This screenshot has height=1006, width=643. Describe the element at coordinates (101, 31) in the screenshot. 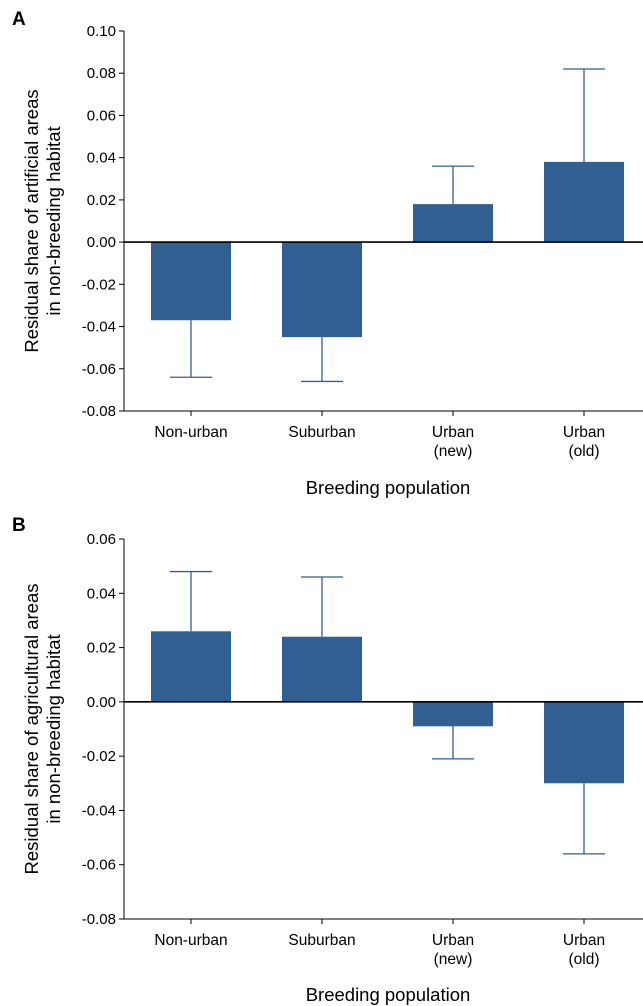

I see `y-tick-label: 0.10` at that location.